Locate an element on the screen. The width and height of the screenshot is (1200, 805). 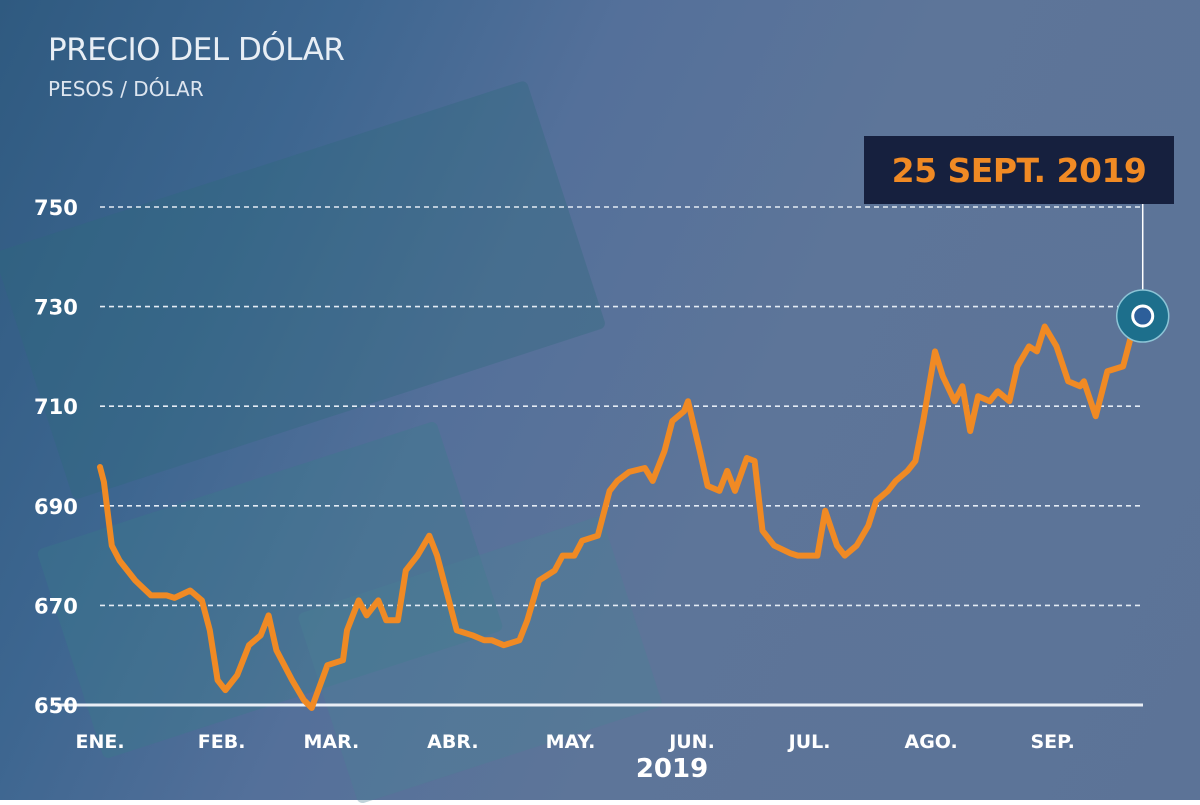
chart-title: PRECIO DEL DÓLAR is located at coordinates (196, 50).